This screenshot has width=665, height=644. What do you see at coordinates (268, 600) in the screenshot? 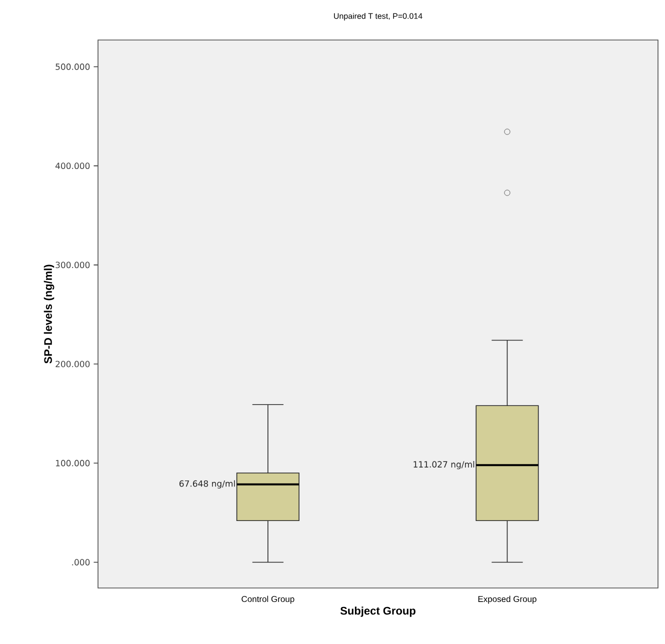
I see `x-tick-label: Control Group` at bounding box center [268, 600].